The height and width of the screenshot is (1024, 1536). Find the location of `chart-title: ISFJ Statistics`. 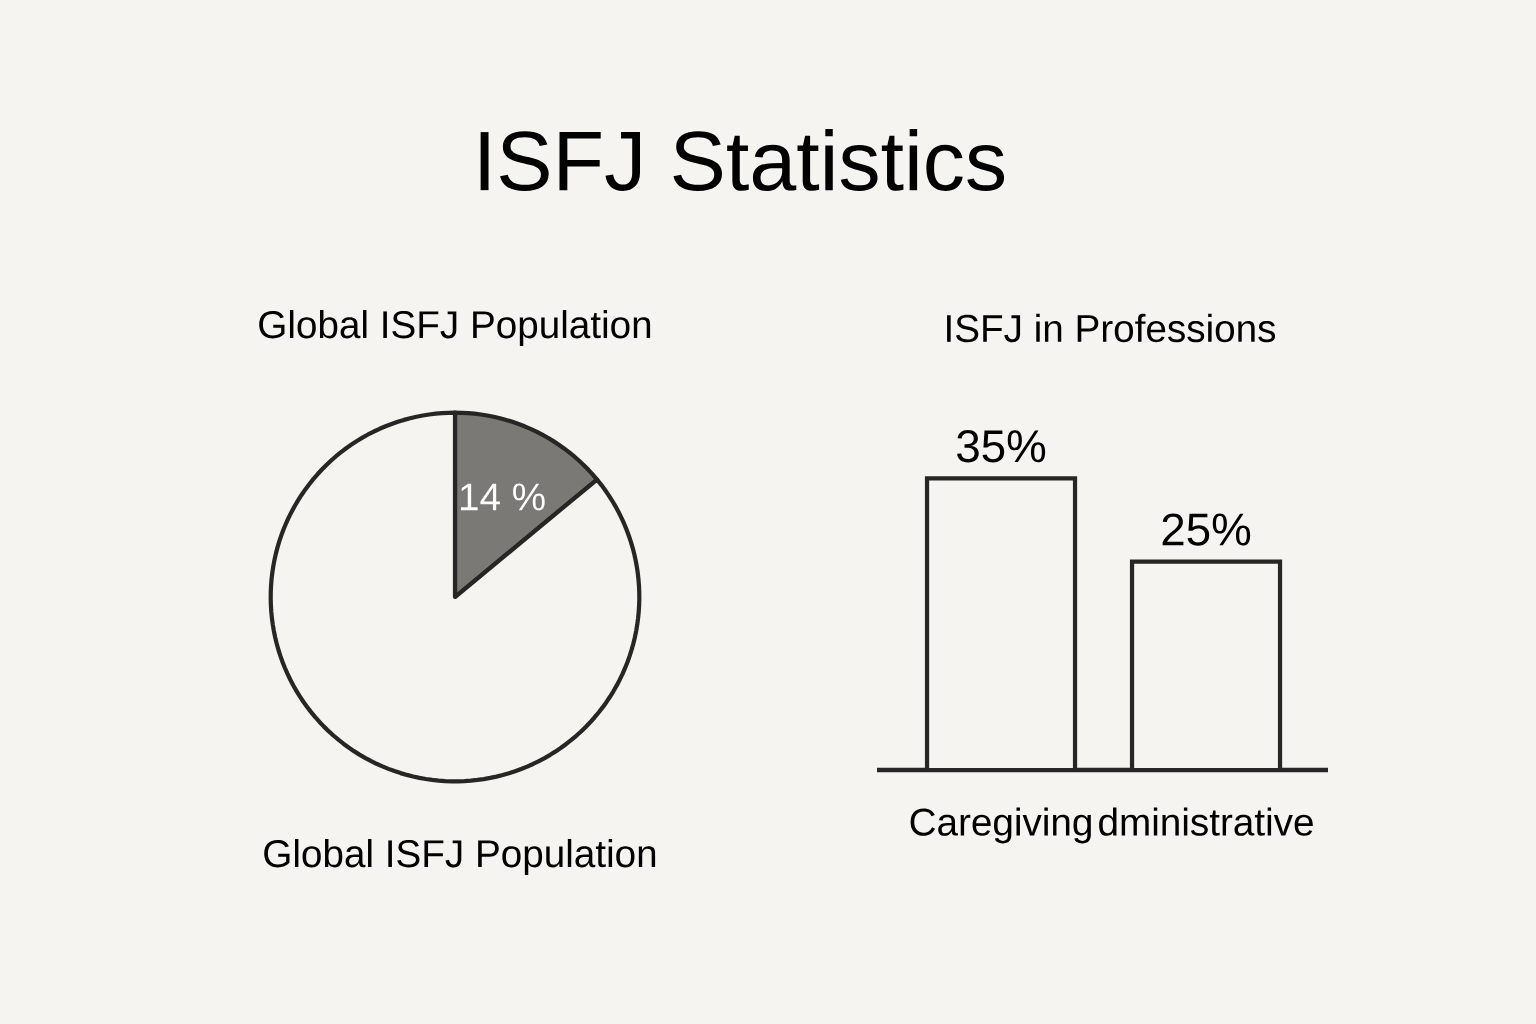

chart-title: ISFJ Statistics is located at coordinates (742, 160).